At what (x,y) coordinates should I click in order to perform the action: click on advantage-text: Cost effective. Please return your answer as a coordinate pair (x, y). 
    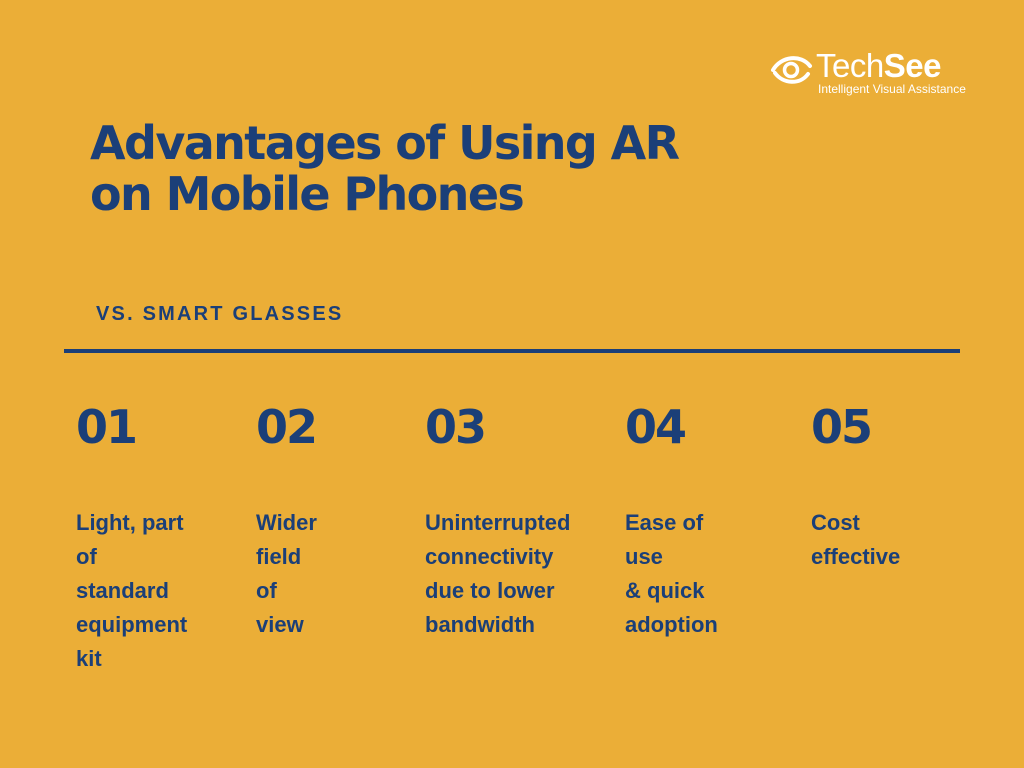
    Looking at the image, I should click on (856, 539).